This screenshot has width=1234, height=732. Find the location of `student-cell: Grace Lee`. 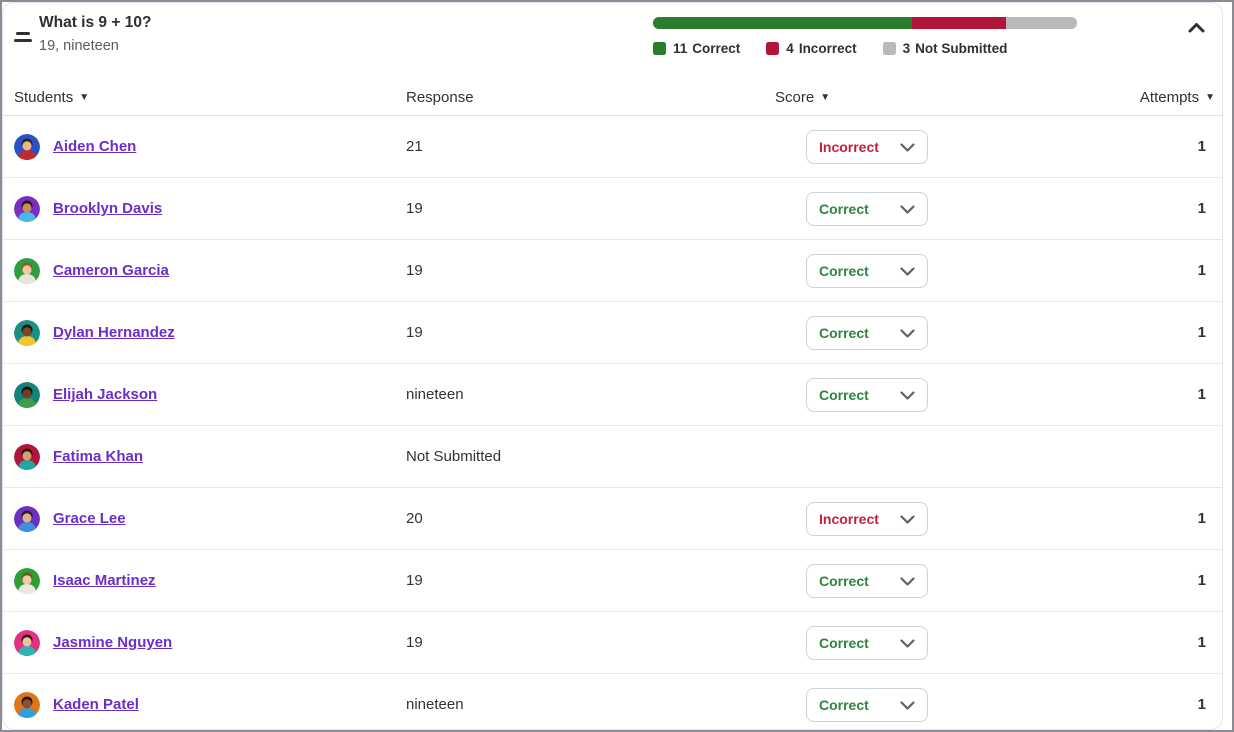

student-cell: Grace Lee is located at coordinates (70, 518).